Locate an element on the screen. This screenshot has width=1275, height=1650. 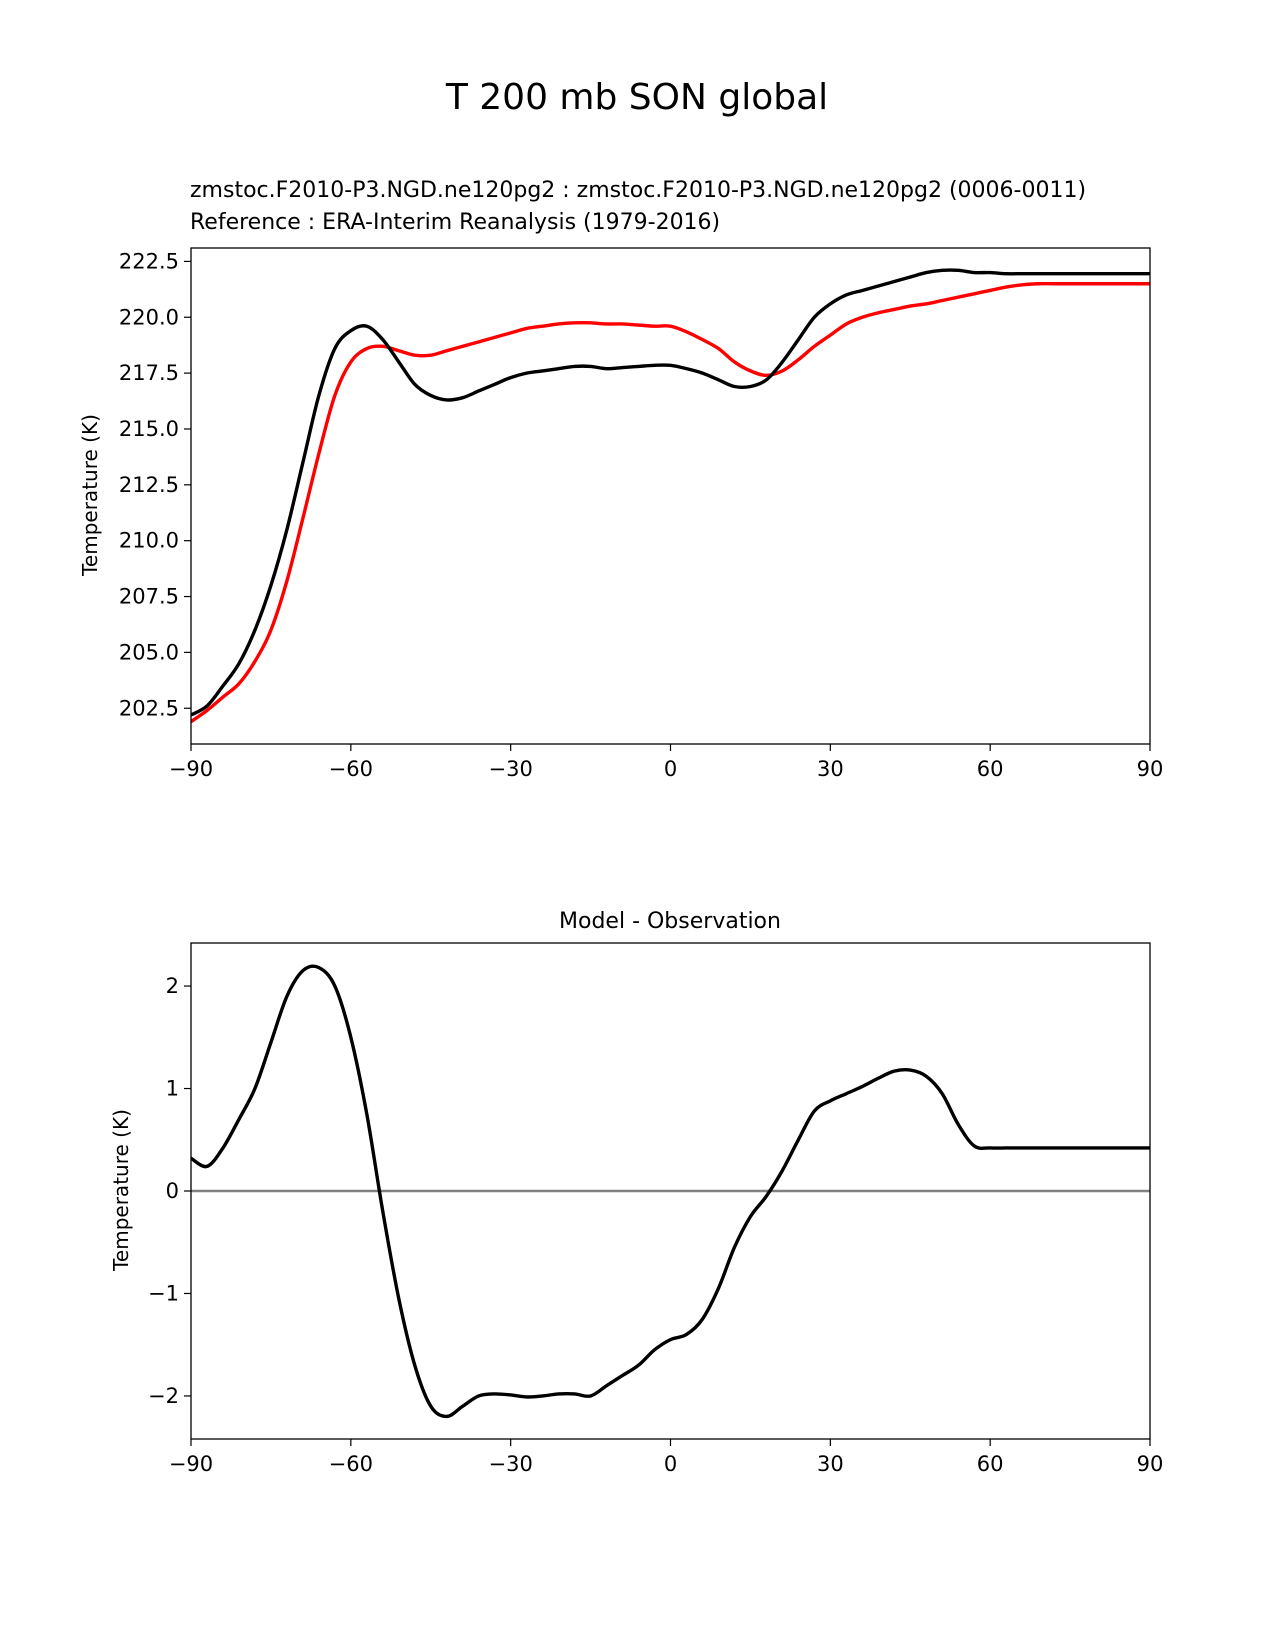
y-tick-label: −2 is located at coordinates (163, 1396).